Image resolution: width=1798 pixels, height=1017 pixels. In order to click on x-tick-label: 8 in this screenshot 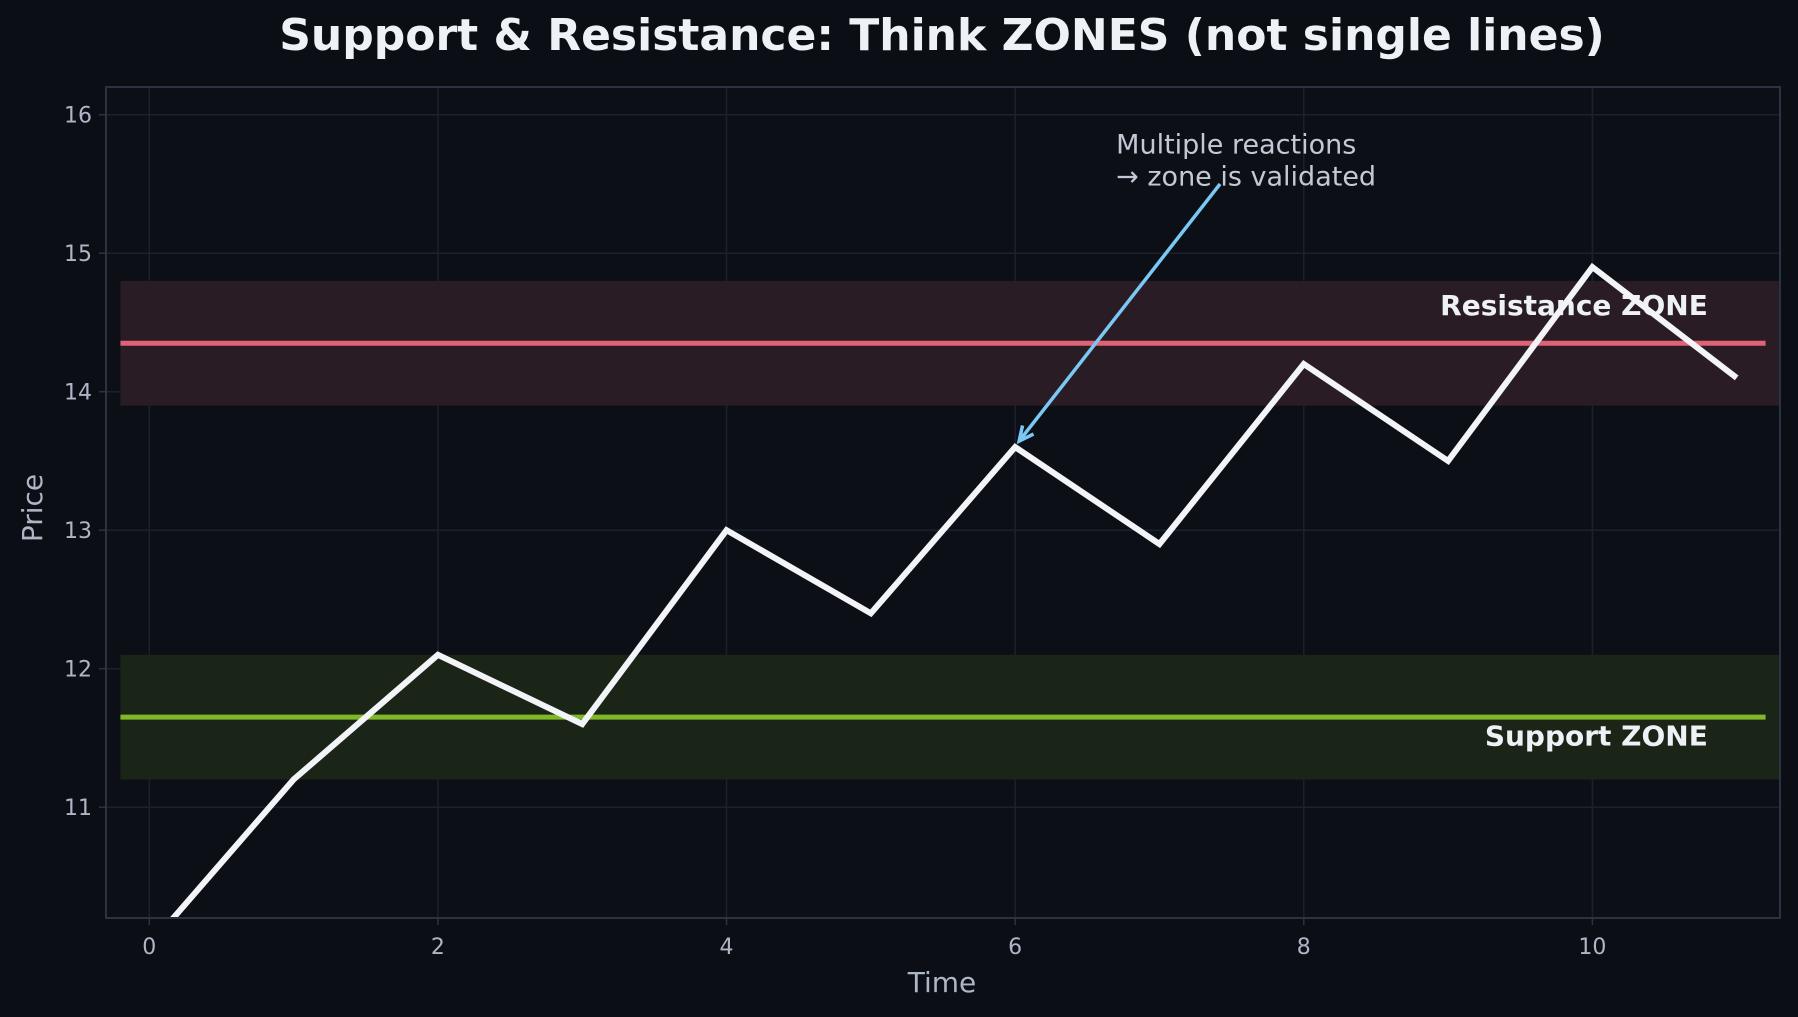, I will do `click(1304, 947)`.